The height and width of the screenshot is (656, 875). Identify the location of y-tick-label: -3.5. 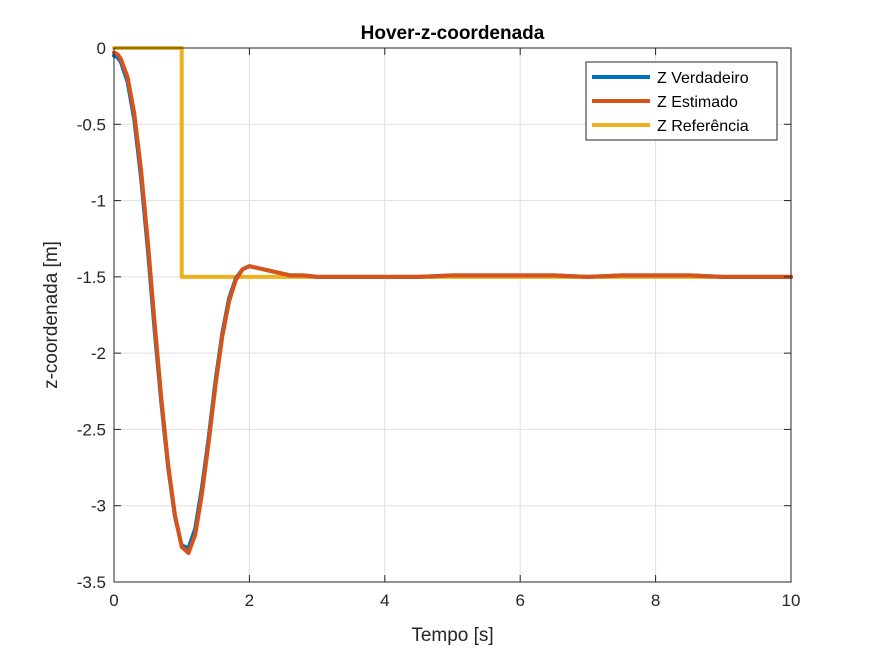
(91, 582).